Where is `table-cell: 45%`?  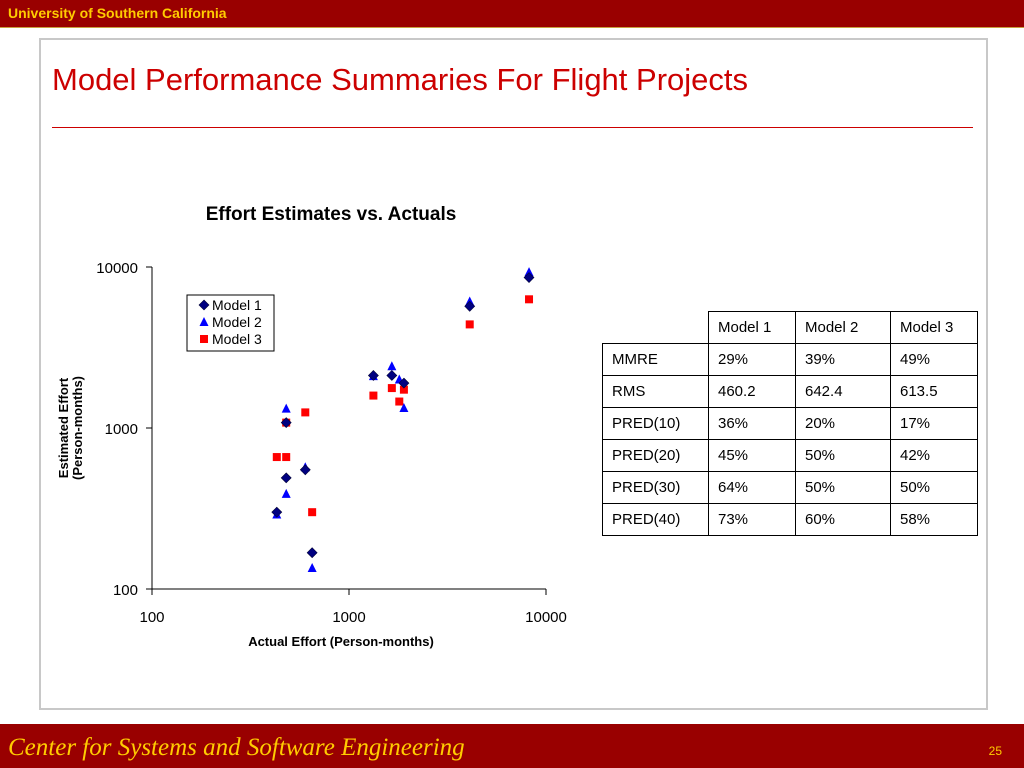 table-cell: 45% is located at coordinates (752, 455).